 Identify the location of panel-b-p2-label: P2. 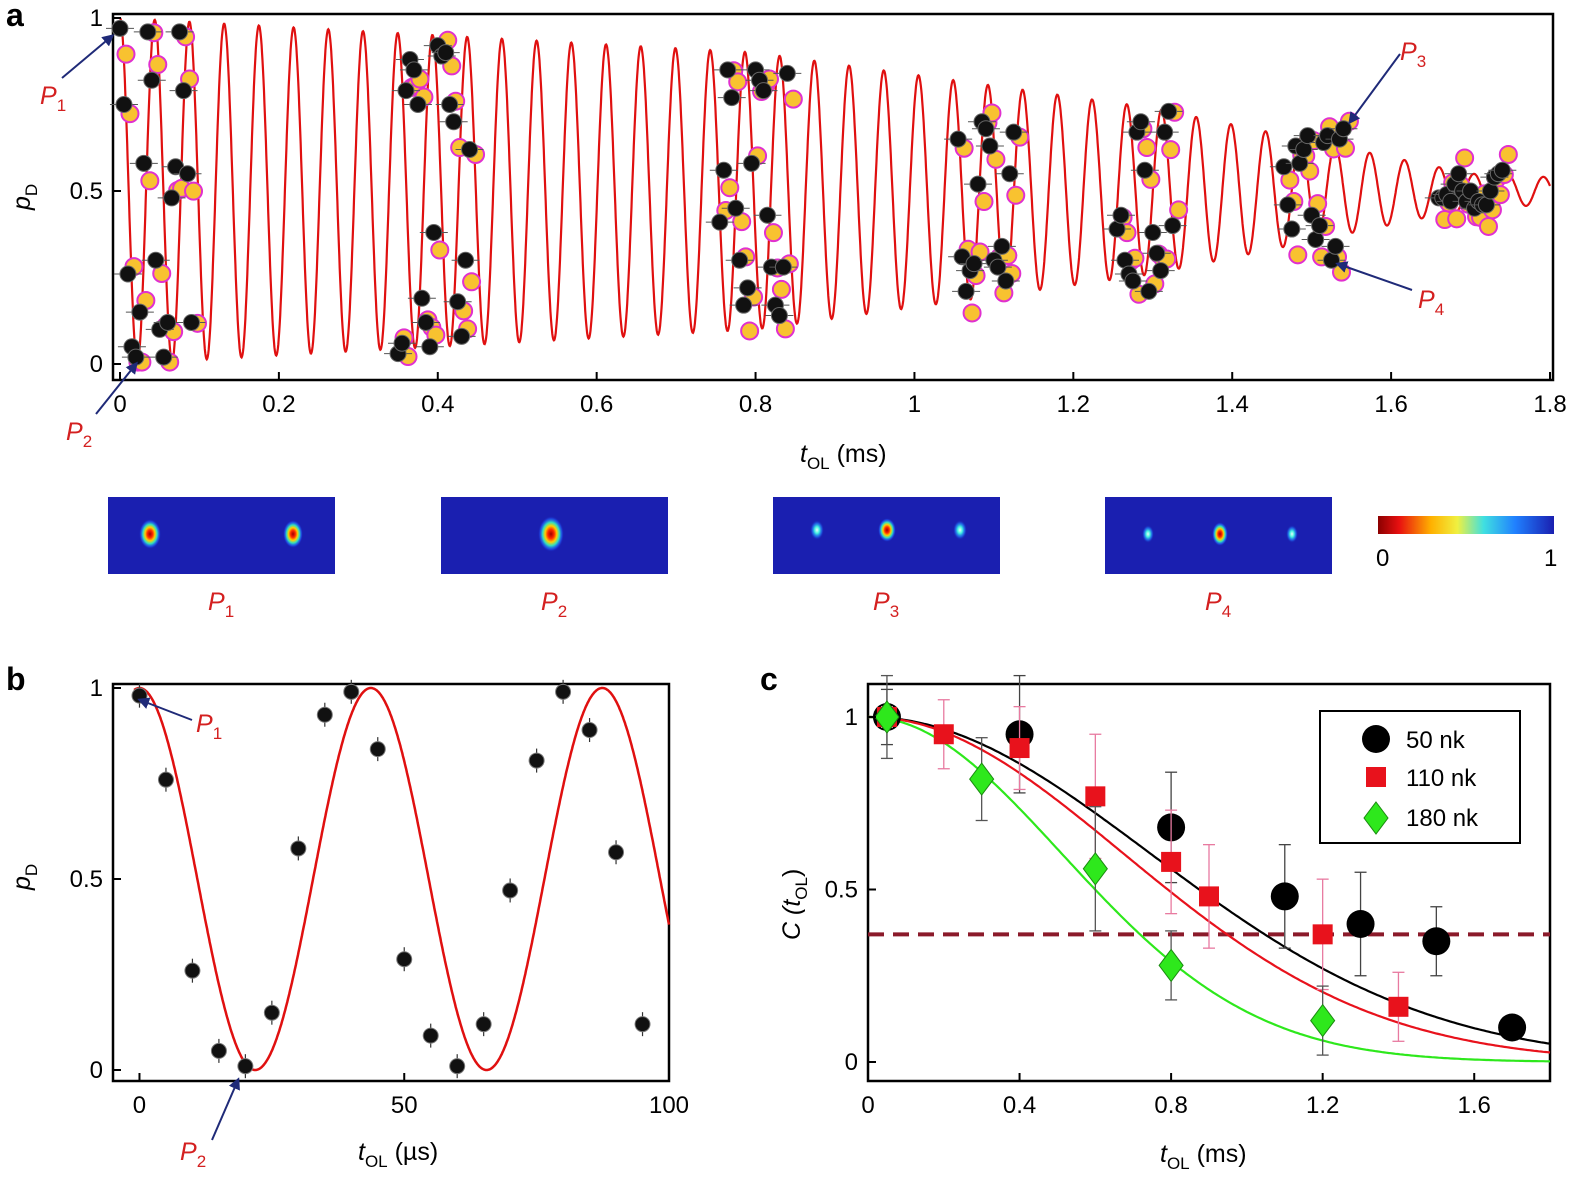
(193, 1154).